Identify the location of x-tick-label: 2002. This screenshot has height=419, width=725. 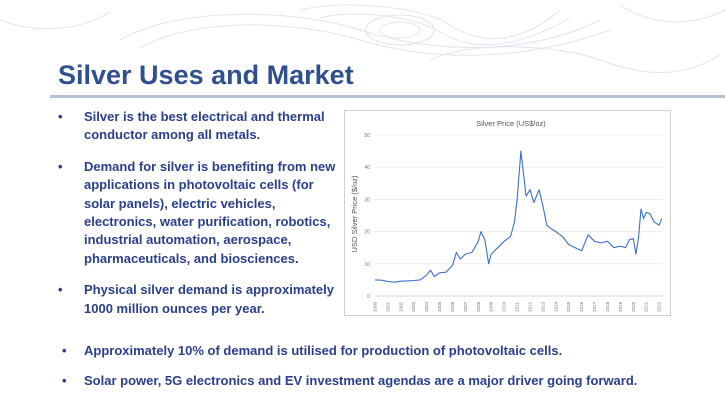
(400, 306).